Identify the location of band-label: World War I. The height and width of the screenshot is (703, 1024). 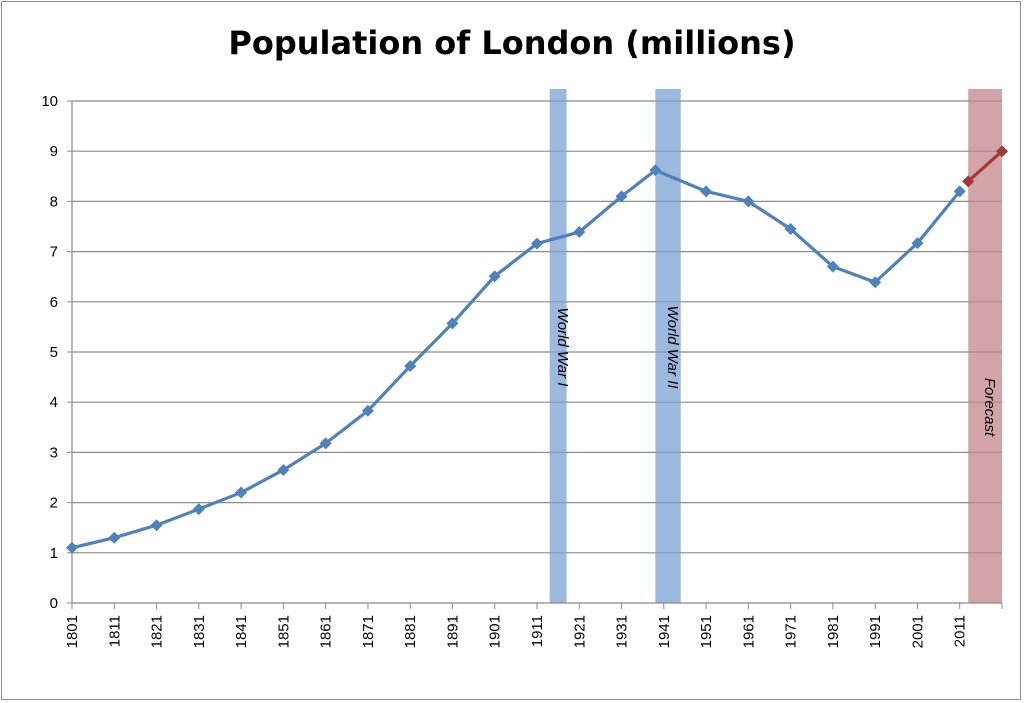
(562, 347).